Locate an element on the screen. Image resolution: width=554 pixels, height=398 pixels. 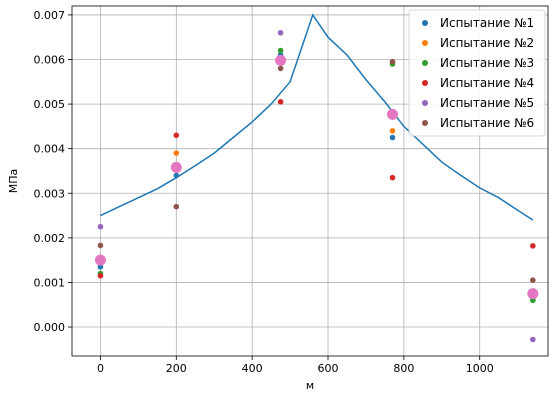
x-axis-ticks: 0 200 400 600 800 1000 is located at coordinates (295, 365).